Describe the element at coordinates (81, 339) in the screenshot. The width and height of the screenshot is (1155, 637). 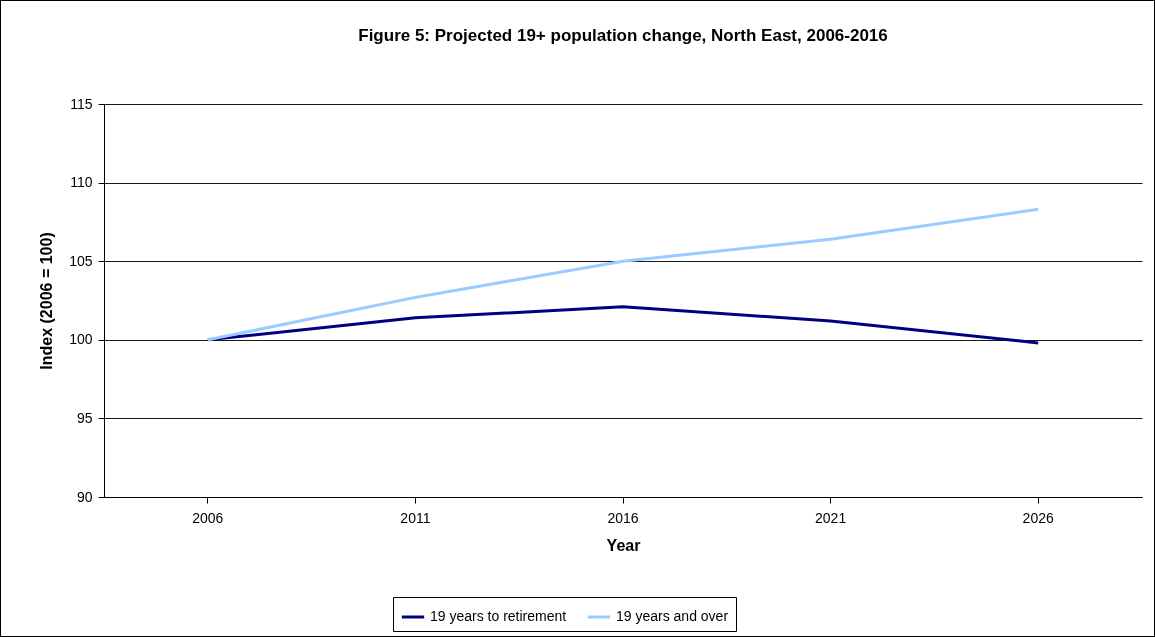
I see `y-tick-label: 100` at that location.